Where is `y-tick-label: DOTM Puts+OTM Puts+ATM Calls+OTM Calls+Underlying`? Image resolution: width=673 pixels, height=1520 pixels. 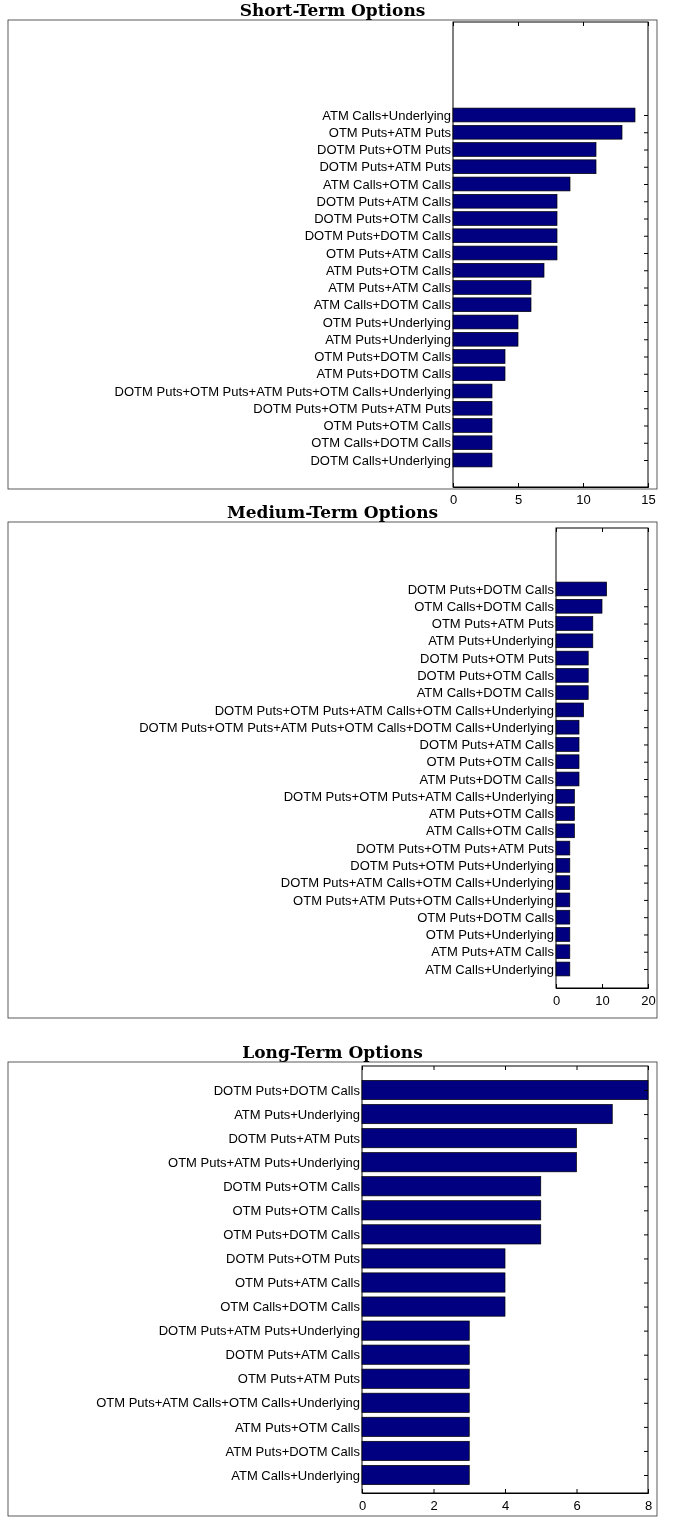
y-tick-label: DOTM Puts+OTM Puts+ATM Calls+OTM Calls+Underlying is located at coordinates (384, 710).